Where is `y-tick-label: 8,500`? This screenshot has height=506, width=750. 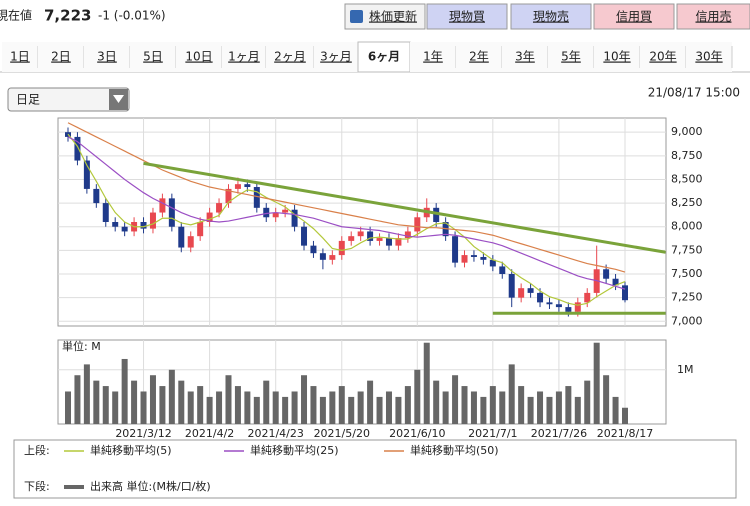 y-tick-label: 8,500 is located at coordinates (687, 178).